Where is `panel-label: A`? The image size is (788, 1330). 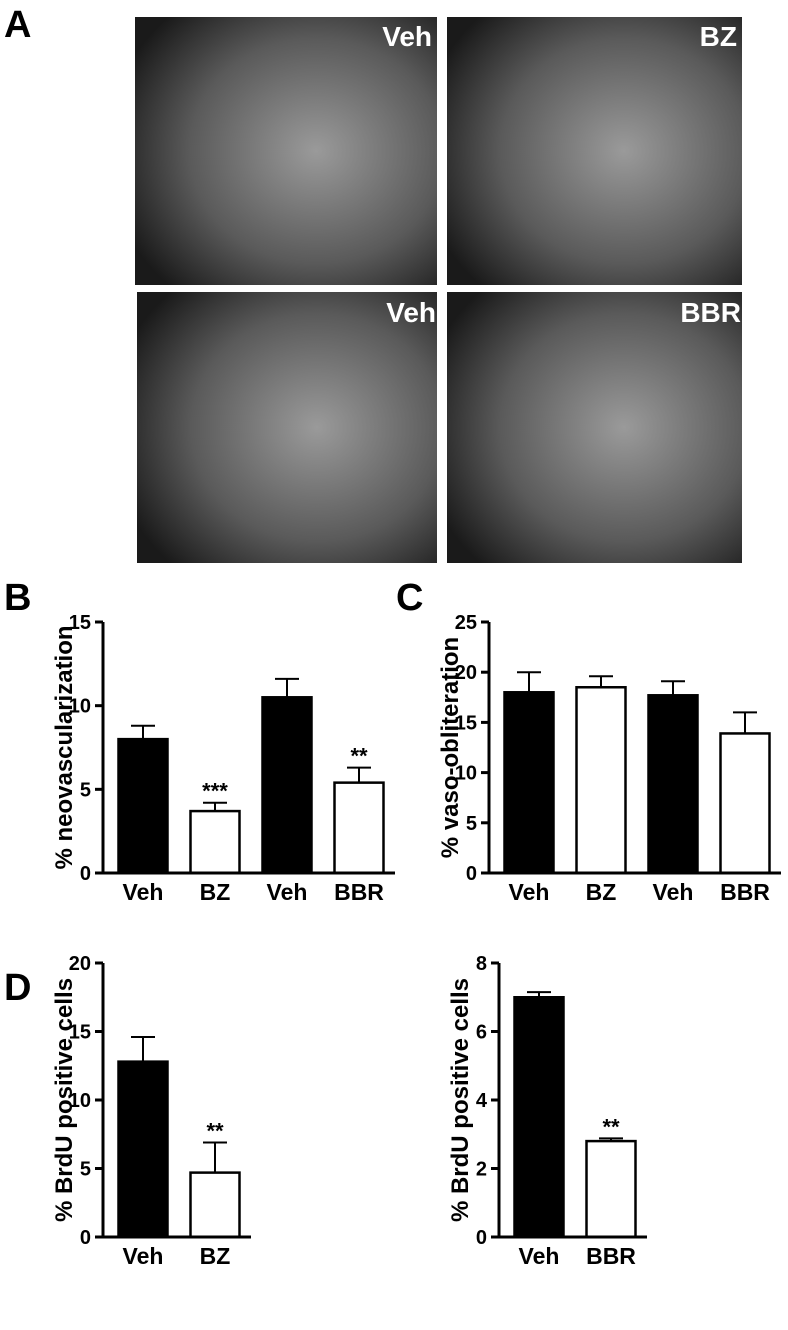 panel-label: A is located at coordinates (17, 25).